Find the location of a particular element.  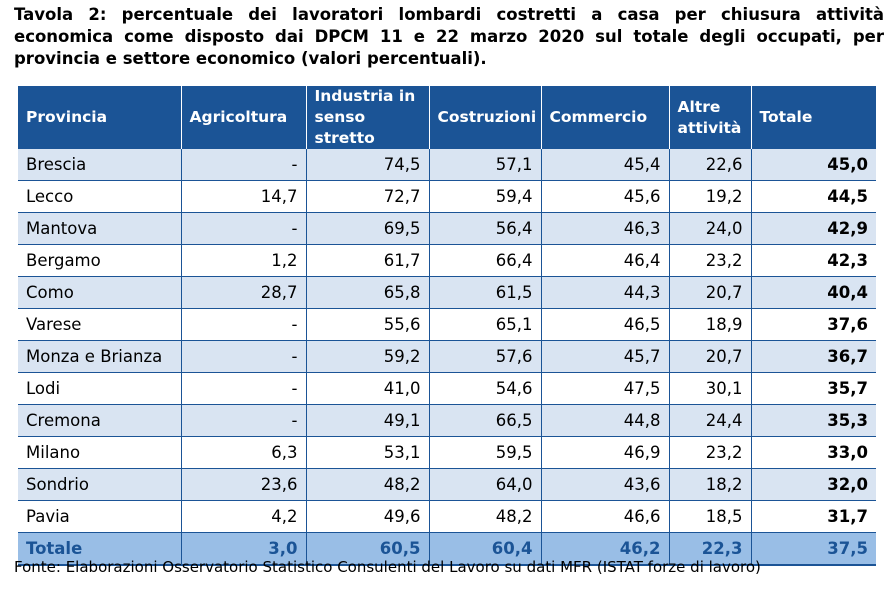

value-cell: 47,5 is located at coordinates (605, 388).